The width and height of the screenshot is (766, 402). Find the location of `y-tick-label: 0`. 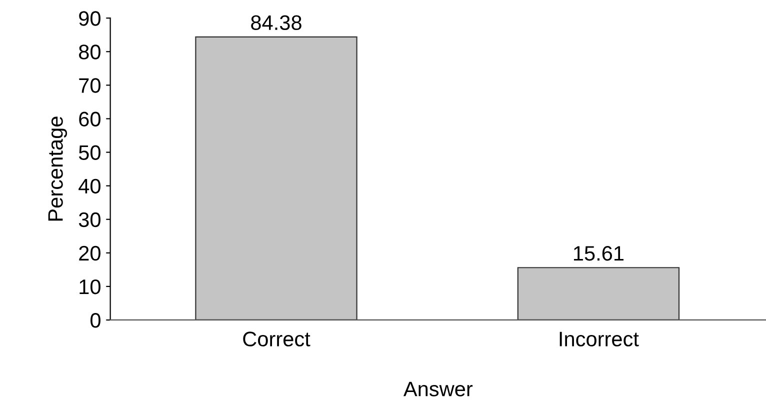

y-tick-label: 0 is located at coordinates (95, 320).